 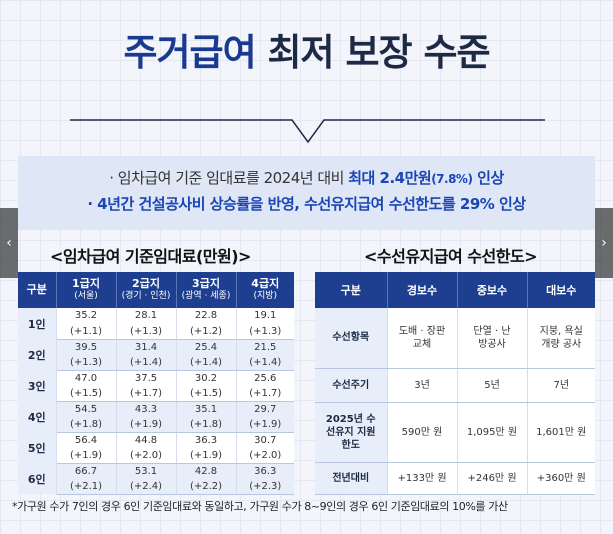 What do you see at coordinates (390, 178) in the screenshot?
I see `summary-highlight: 최대 2.4만원` at bounding box center [390, 178].